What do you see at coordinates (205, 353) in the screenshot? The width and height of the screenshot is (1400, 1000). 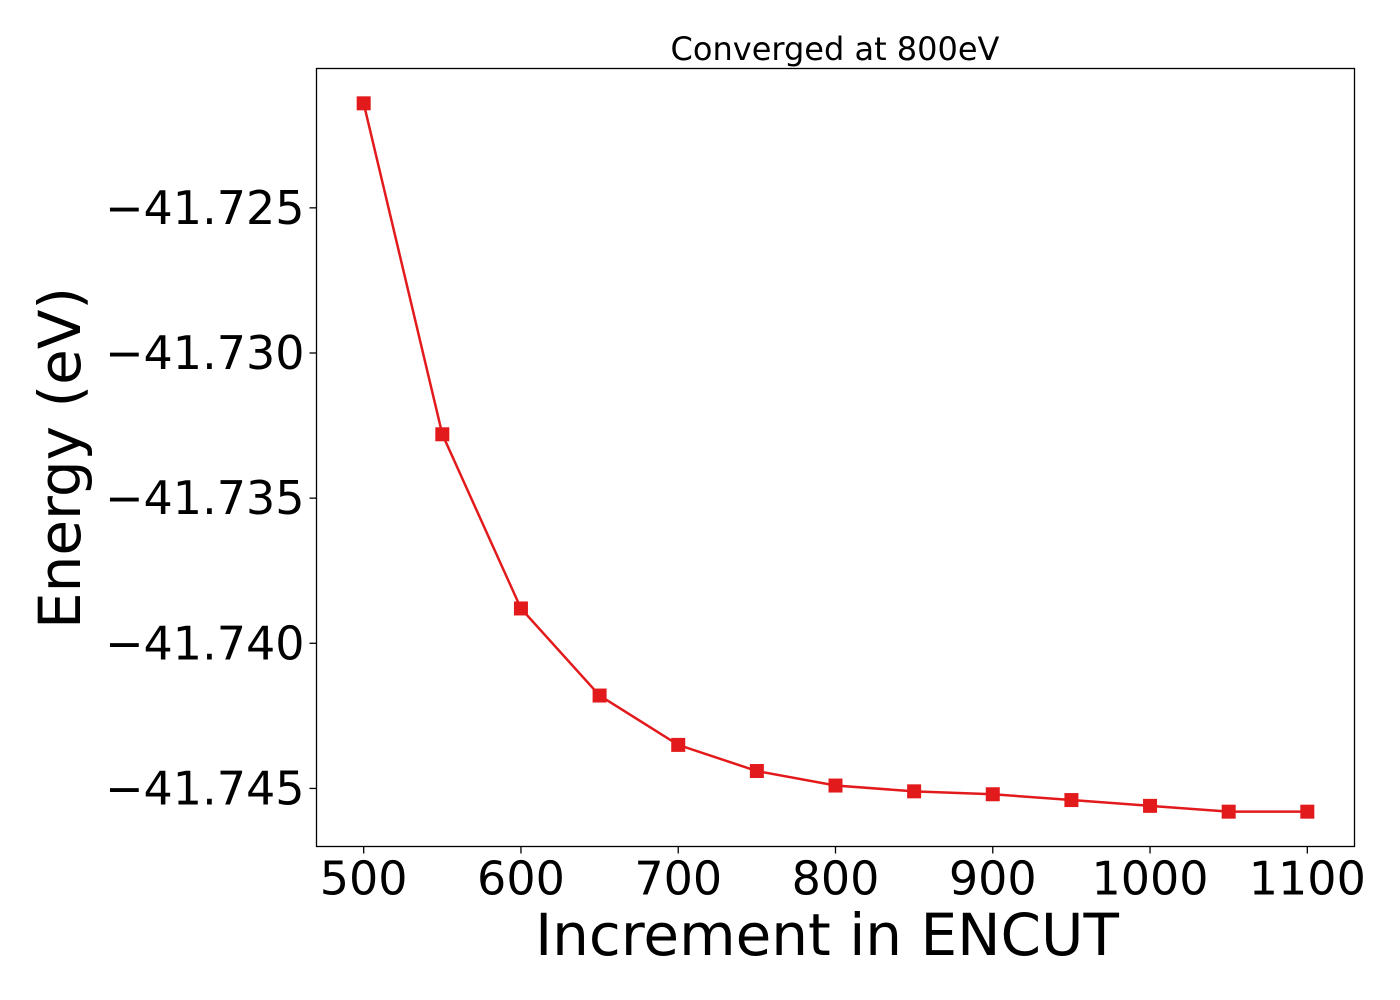 I see `y-tick-label: −41.730` at bounding box center [205, 353].